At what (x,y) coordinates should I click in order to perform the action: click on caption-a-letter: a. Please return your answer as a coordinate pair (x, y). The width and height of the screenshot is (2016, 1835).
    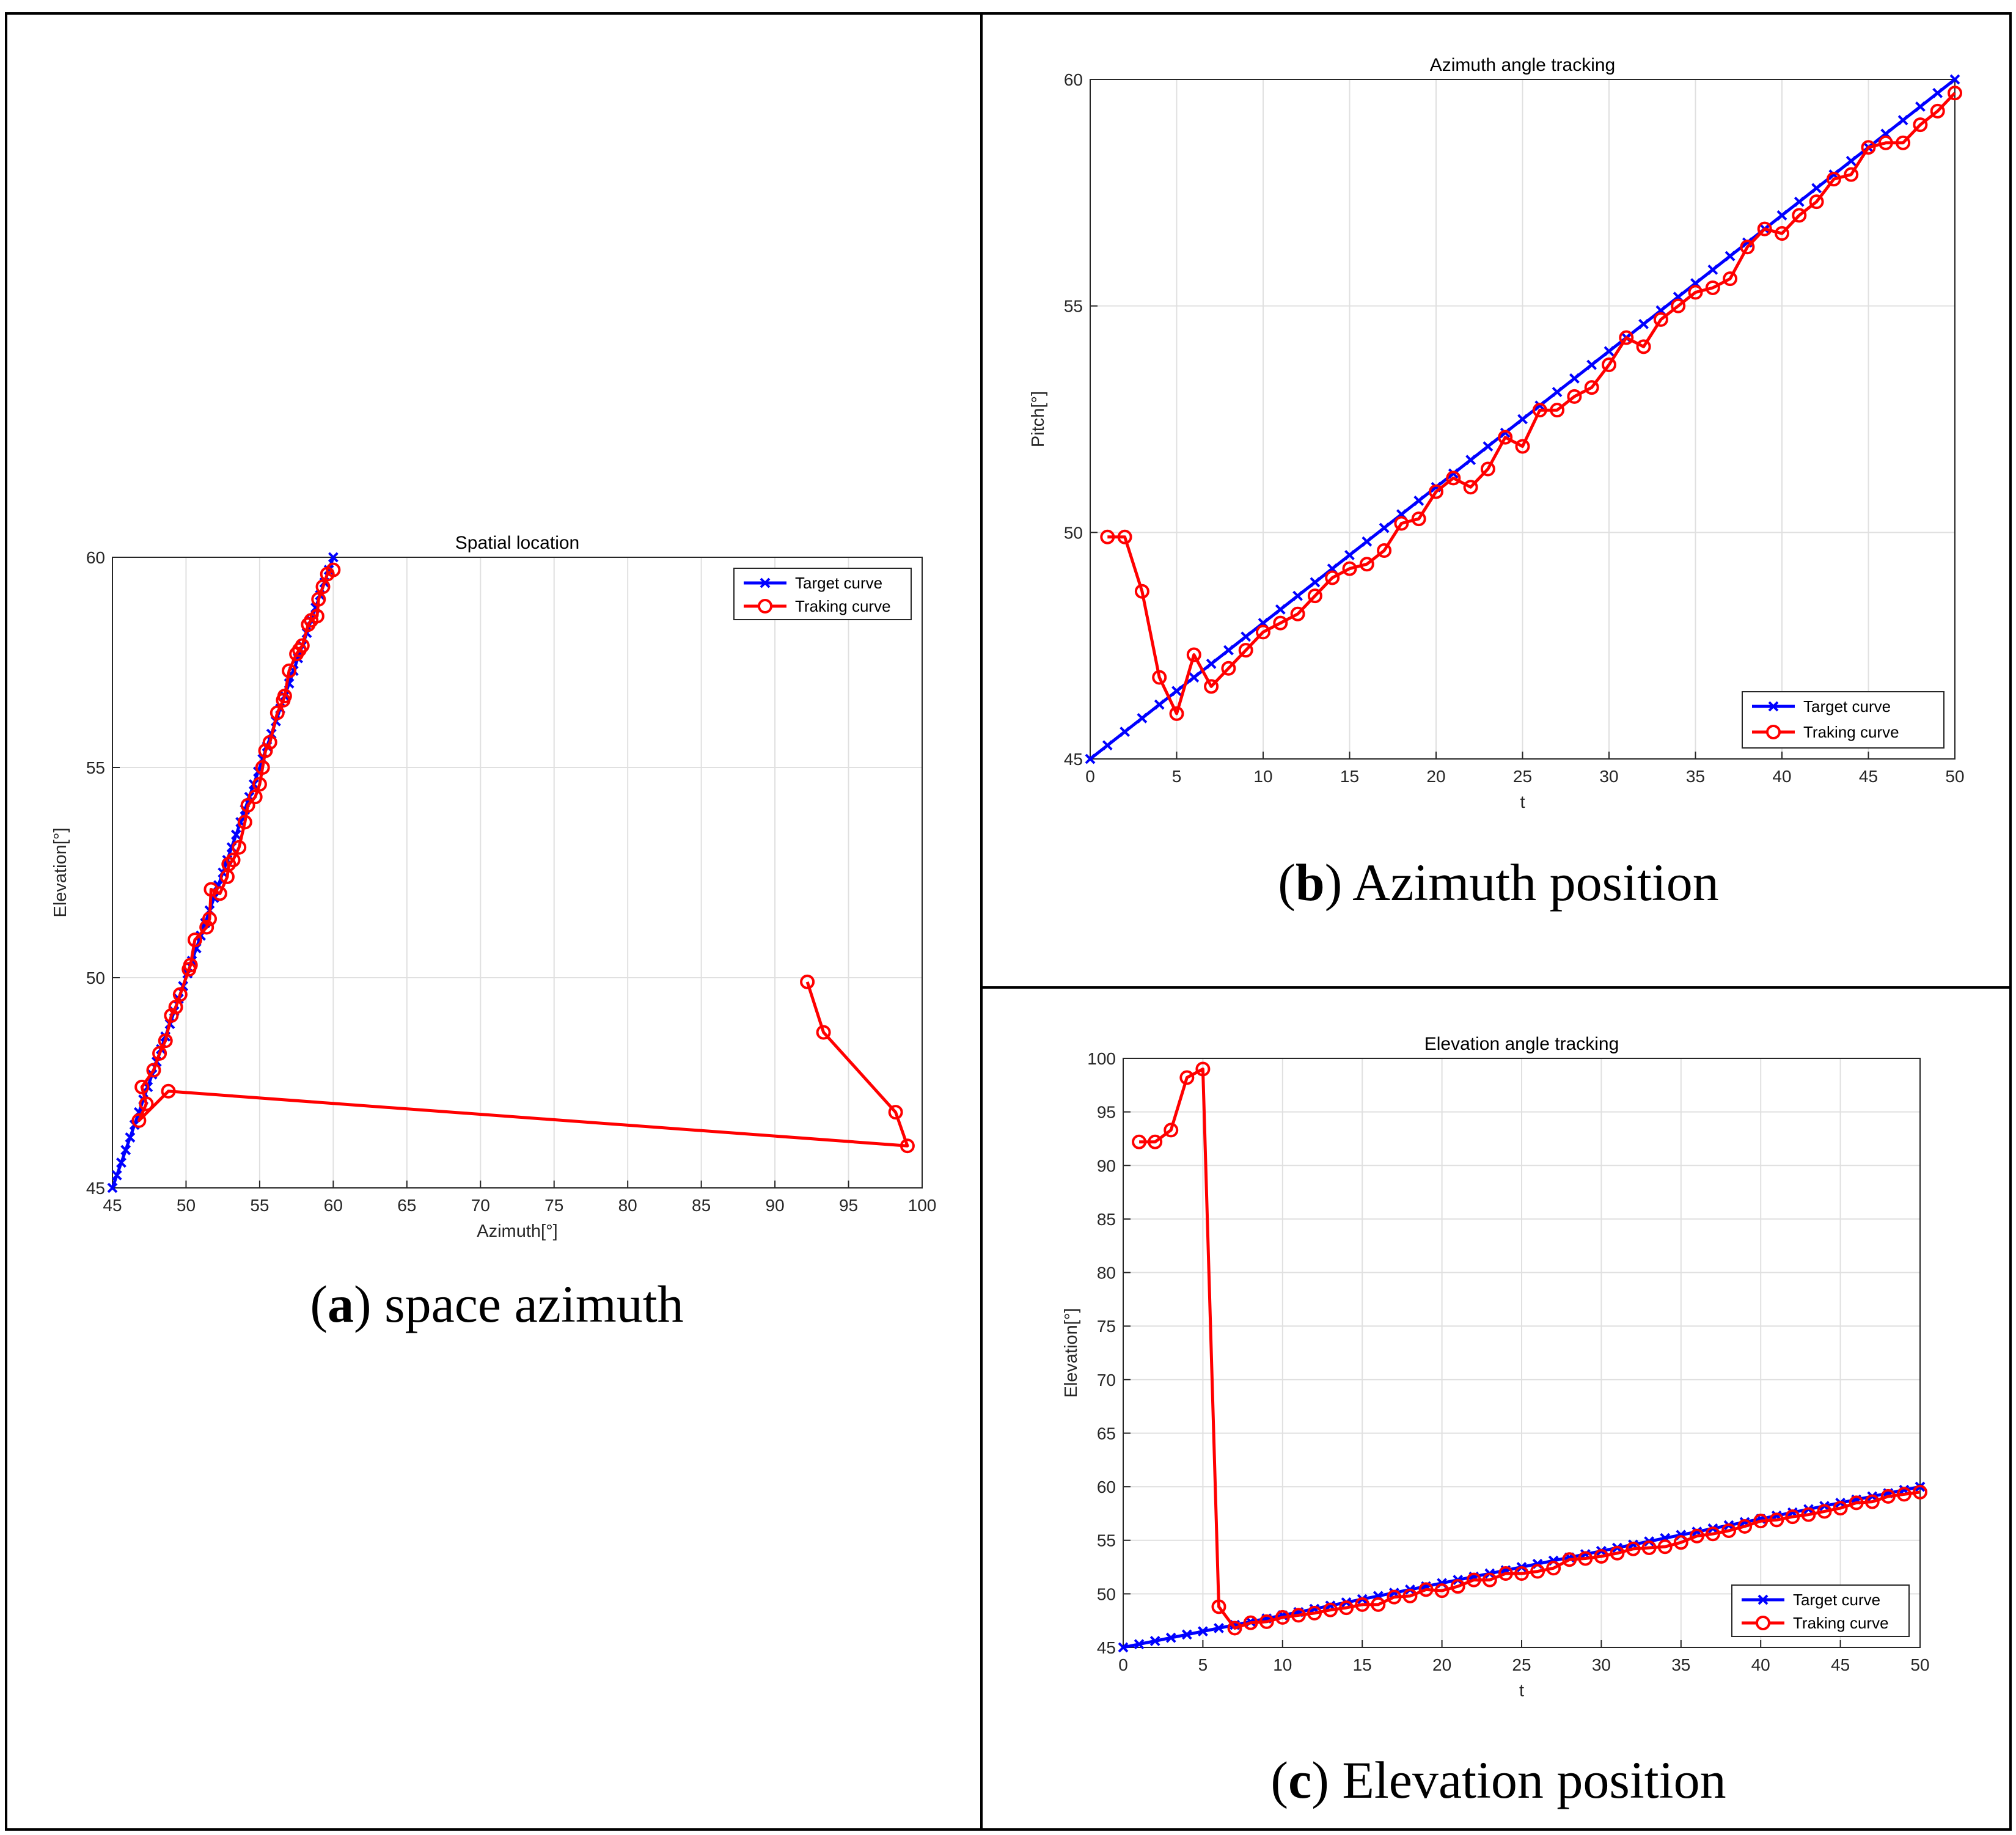
    Looking at the image, I should click on (340, 1304).